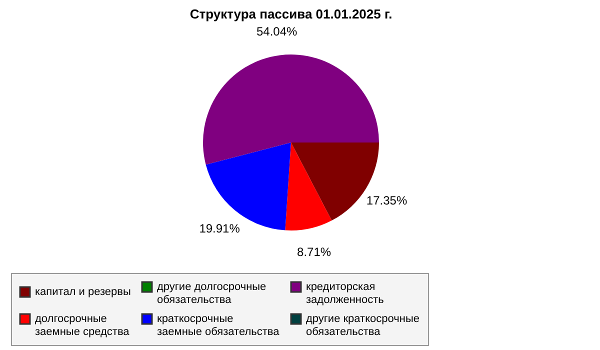 This screenshot has width=600, height=350. I want to click on legend-label: кредиторская задолженность, so click(345, 293).